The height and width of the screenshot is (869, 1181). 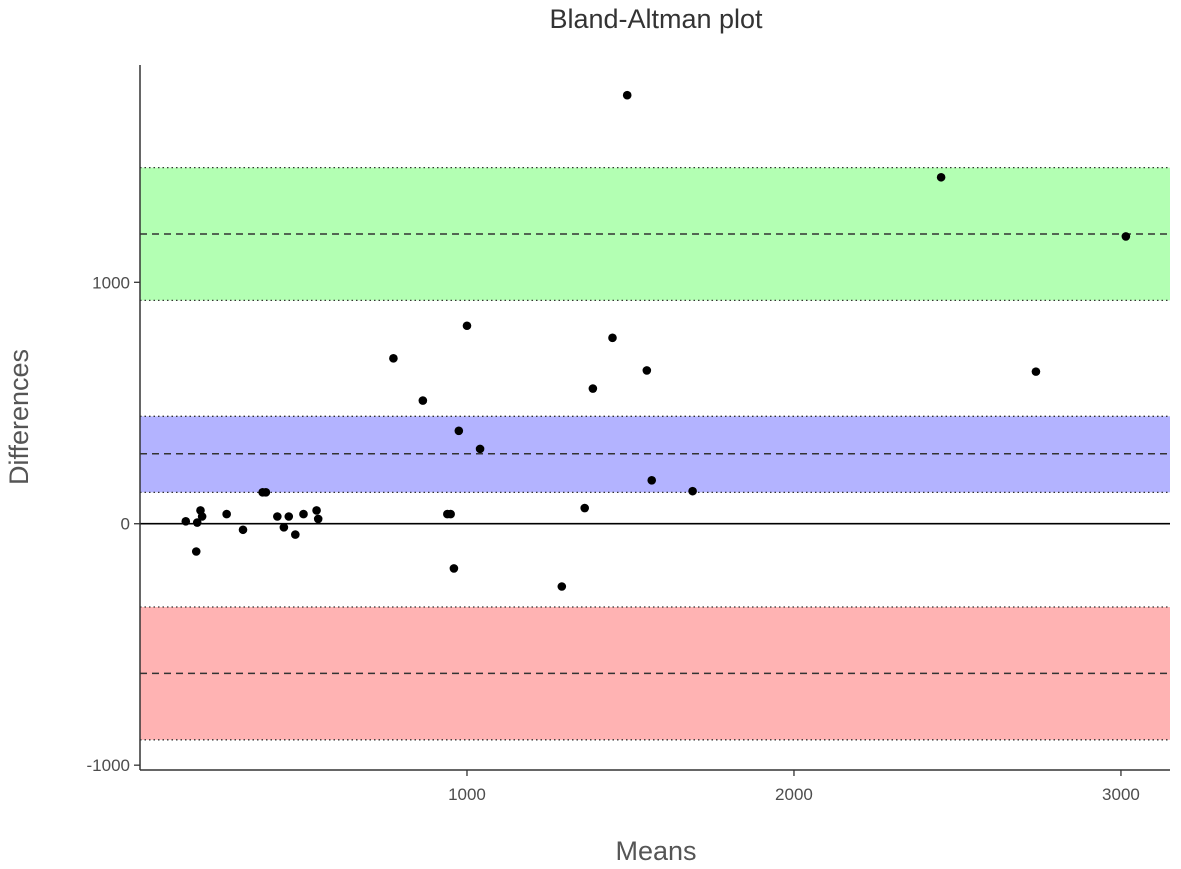 I want to click on x-tick-label: 1000, so click(x=467, y=794).